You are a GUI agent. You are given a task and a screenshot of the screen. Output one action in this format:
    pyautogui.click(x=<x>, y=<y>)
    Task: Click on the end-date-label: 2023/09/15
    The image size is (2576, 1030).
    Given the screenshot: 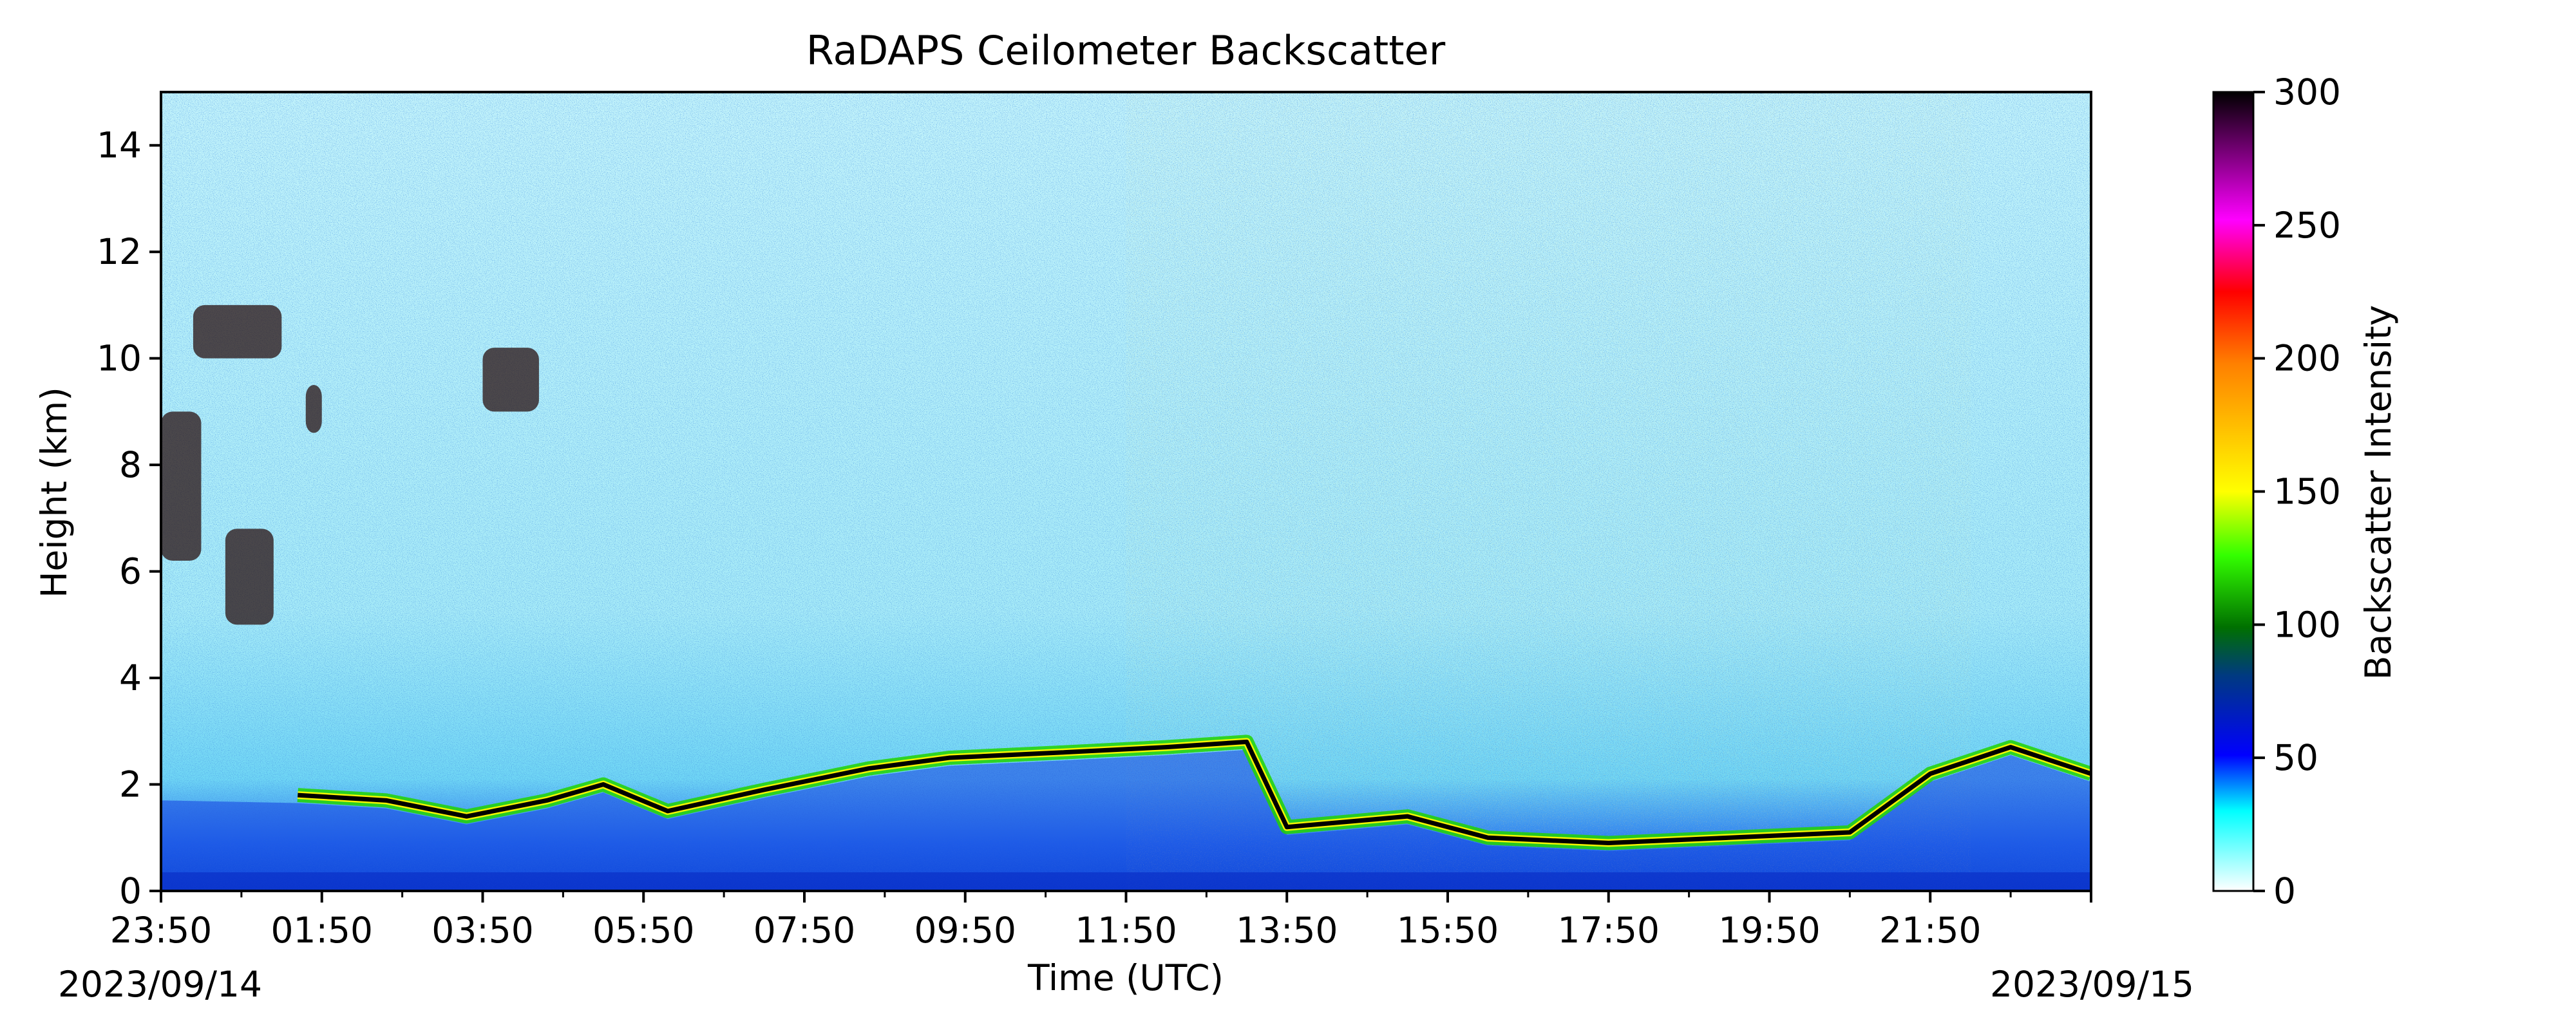 What is the action you would take?
    pyautogui.click(x=2092, y=985)
    